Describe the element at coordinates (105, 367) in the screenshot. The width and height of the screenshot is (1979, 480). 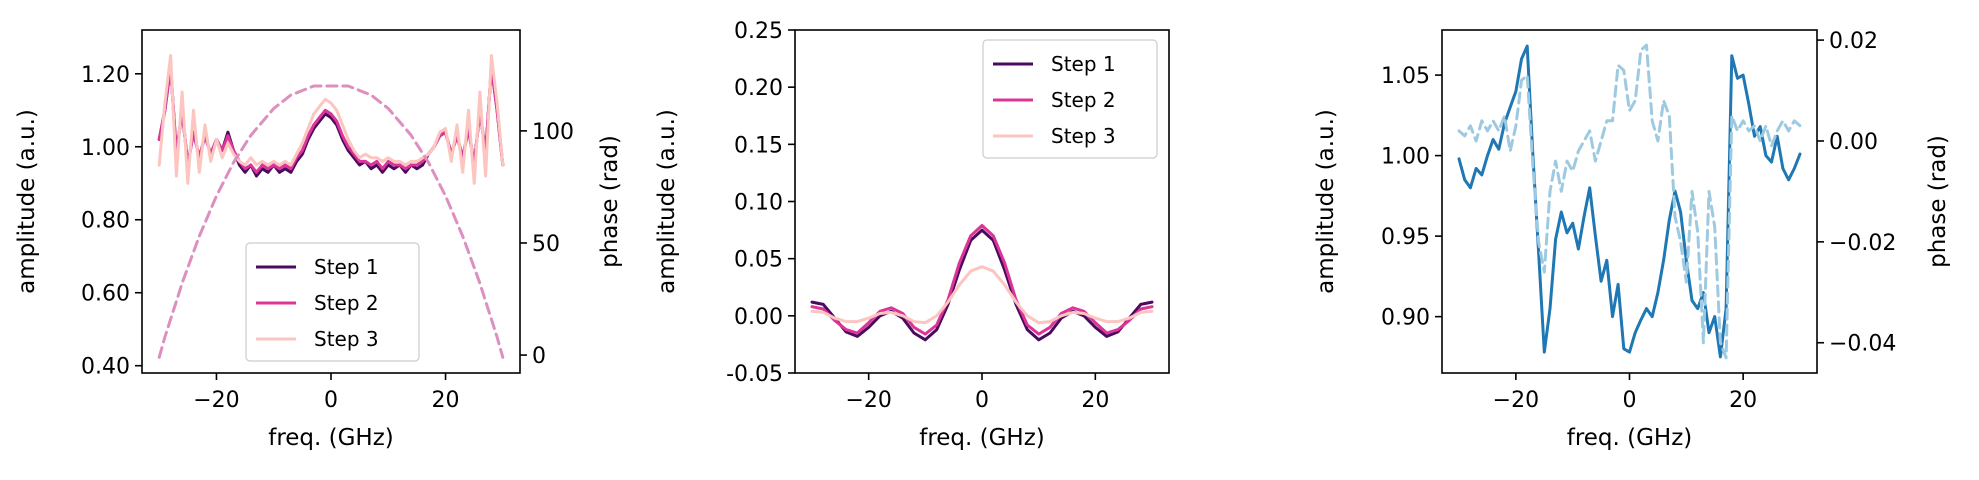
I see `y-tick-label: 0.40` at that location.